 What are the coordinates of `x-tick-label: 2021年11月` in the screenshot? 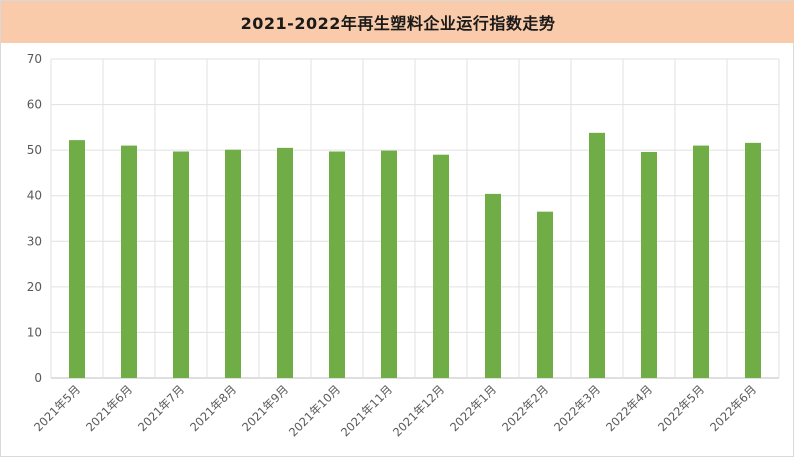 It's located at (366, 410).